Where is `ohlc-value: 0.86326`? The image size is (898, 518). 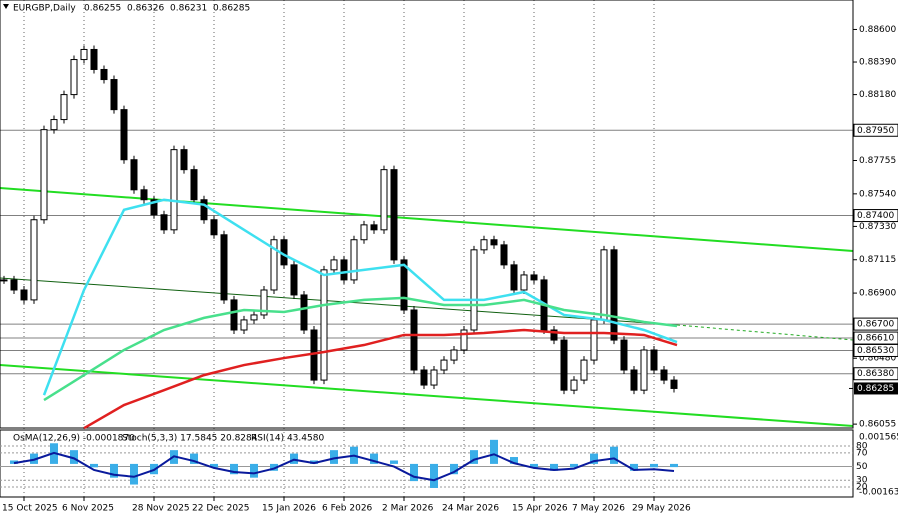
ohlc-value: 0.86326 is located at coordinates (145, 9).